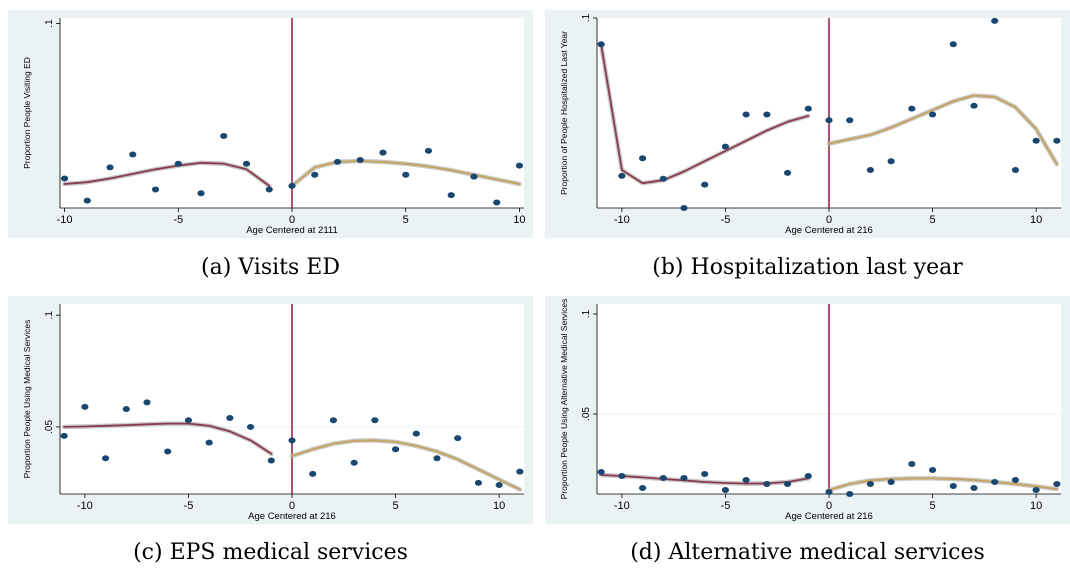  I want to click on caption-a: (a) Visits ED, so click(270, 267).